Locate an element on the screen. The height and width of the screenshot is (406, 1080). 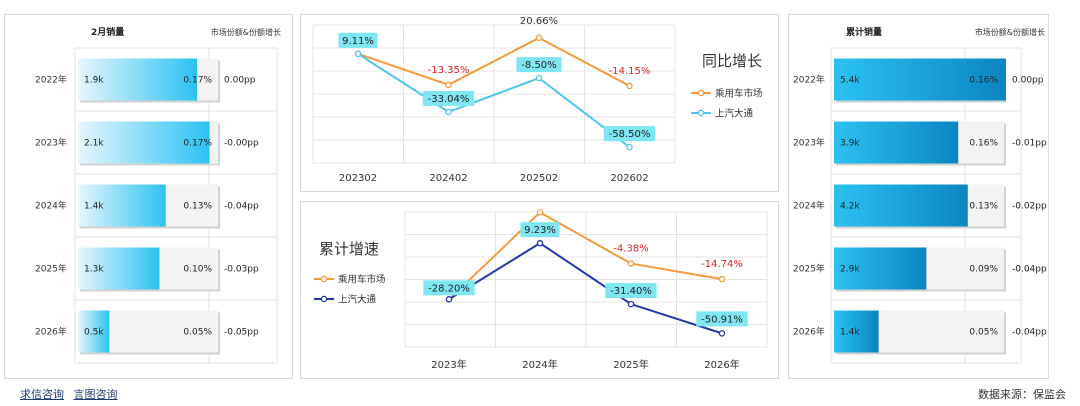
x-tick-label: 202602 is located at coordinates (629, 178).